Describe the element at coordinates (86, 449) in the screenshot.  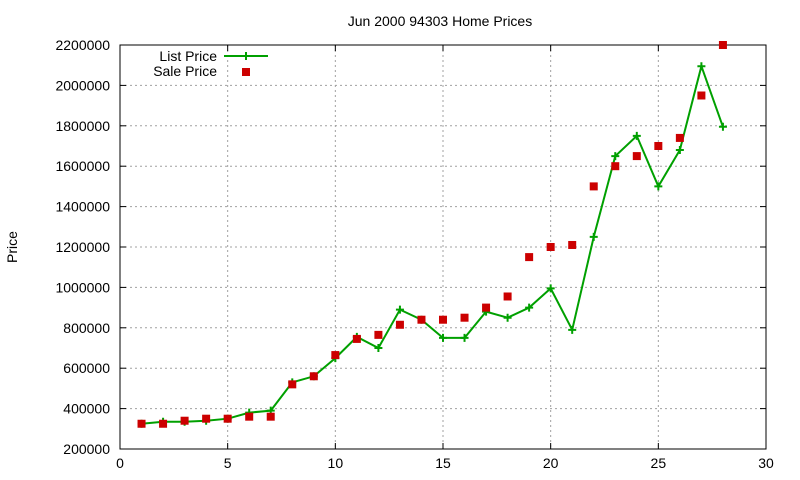
I see `y-tick-label: 200000` at that location.